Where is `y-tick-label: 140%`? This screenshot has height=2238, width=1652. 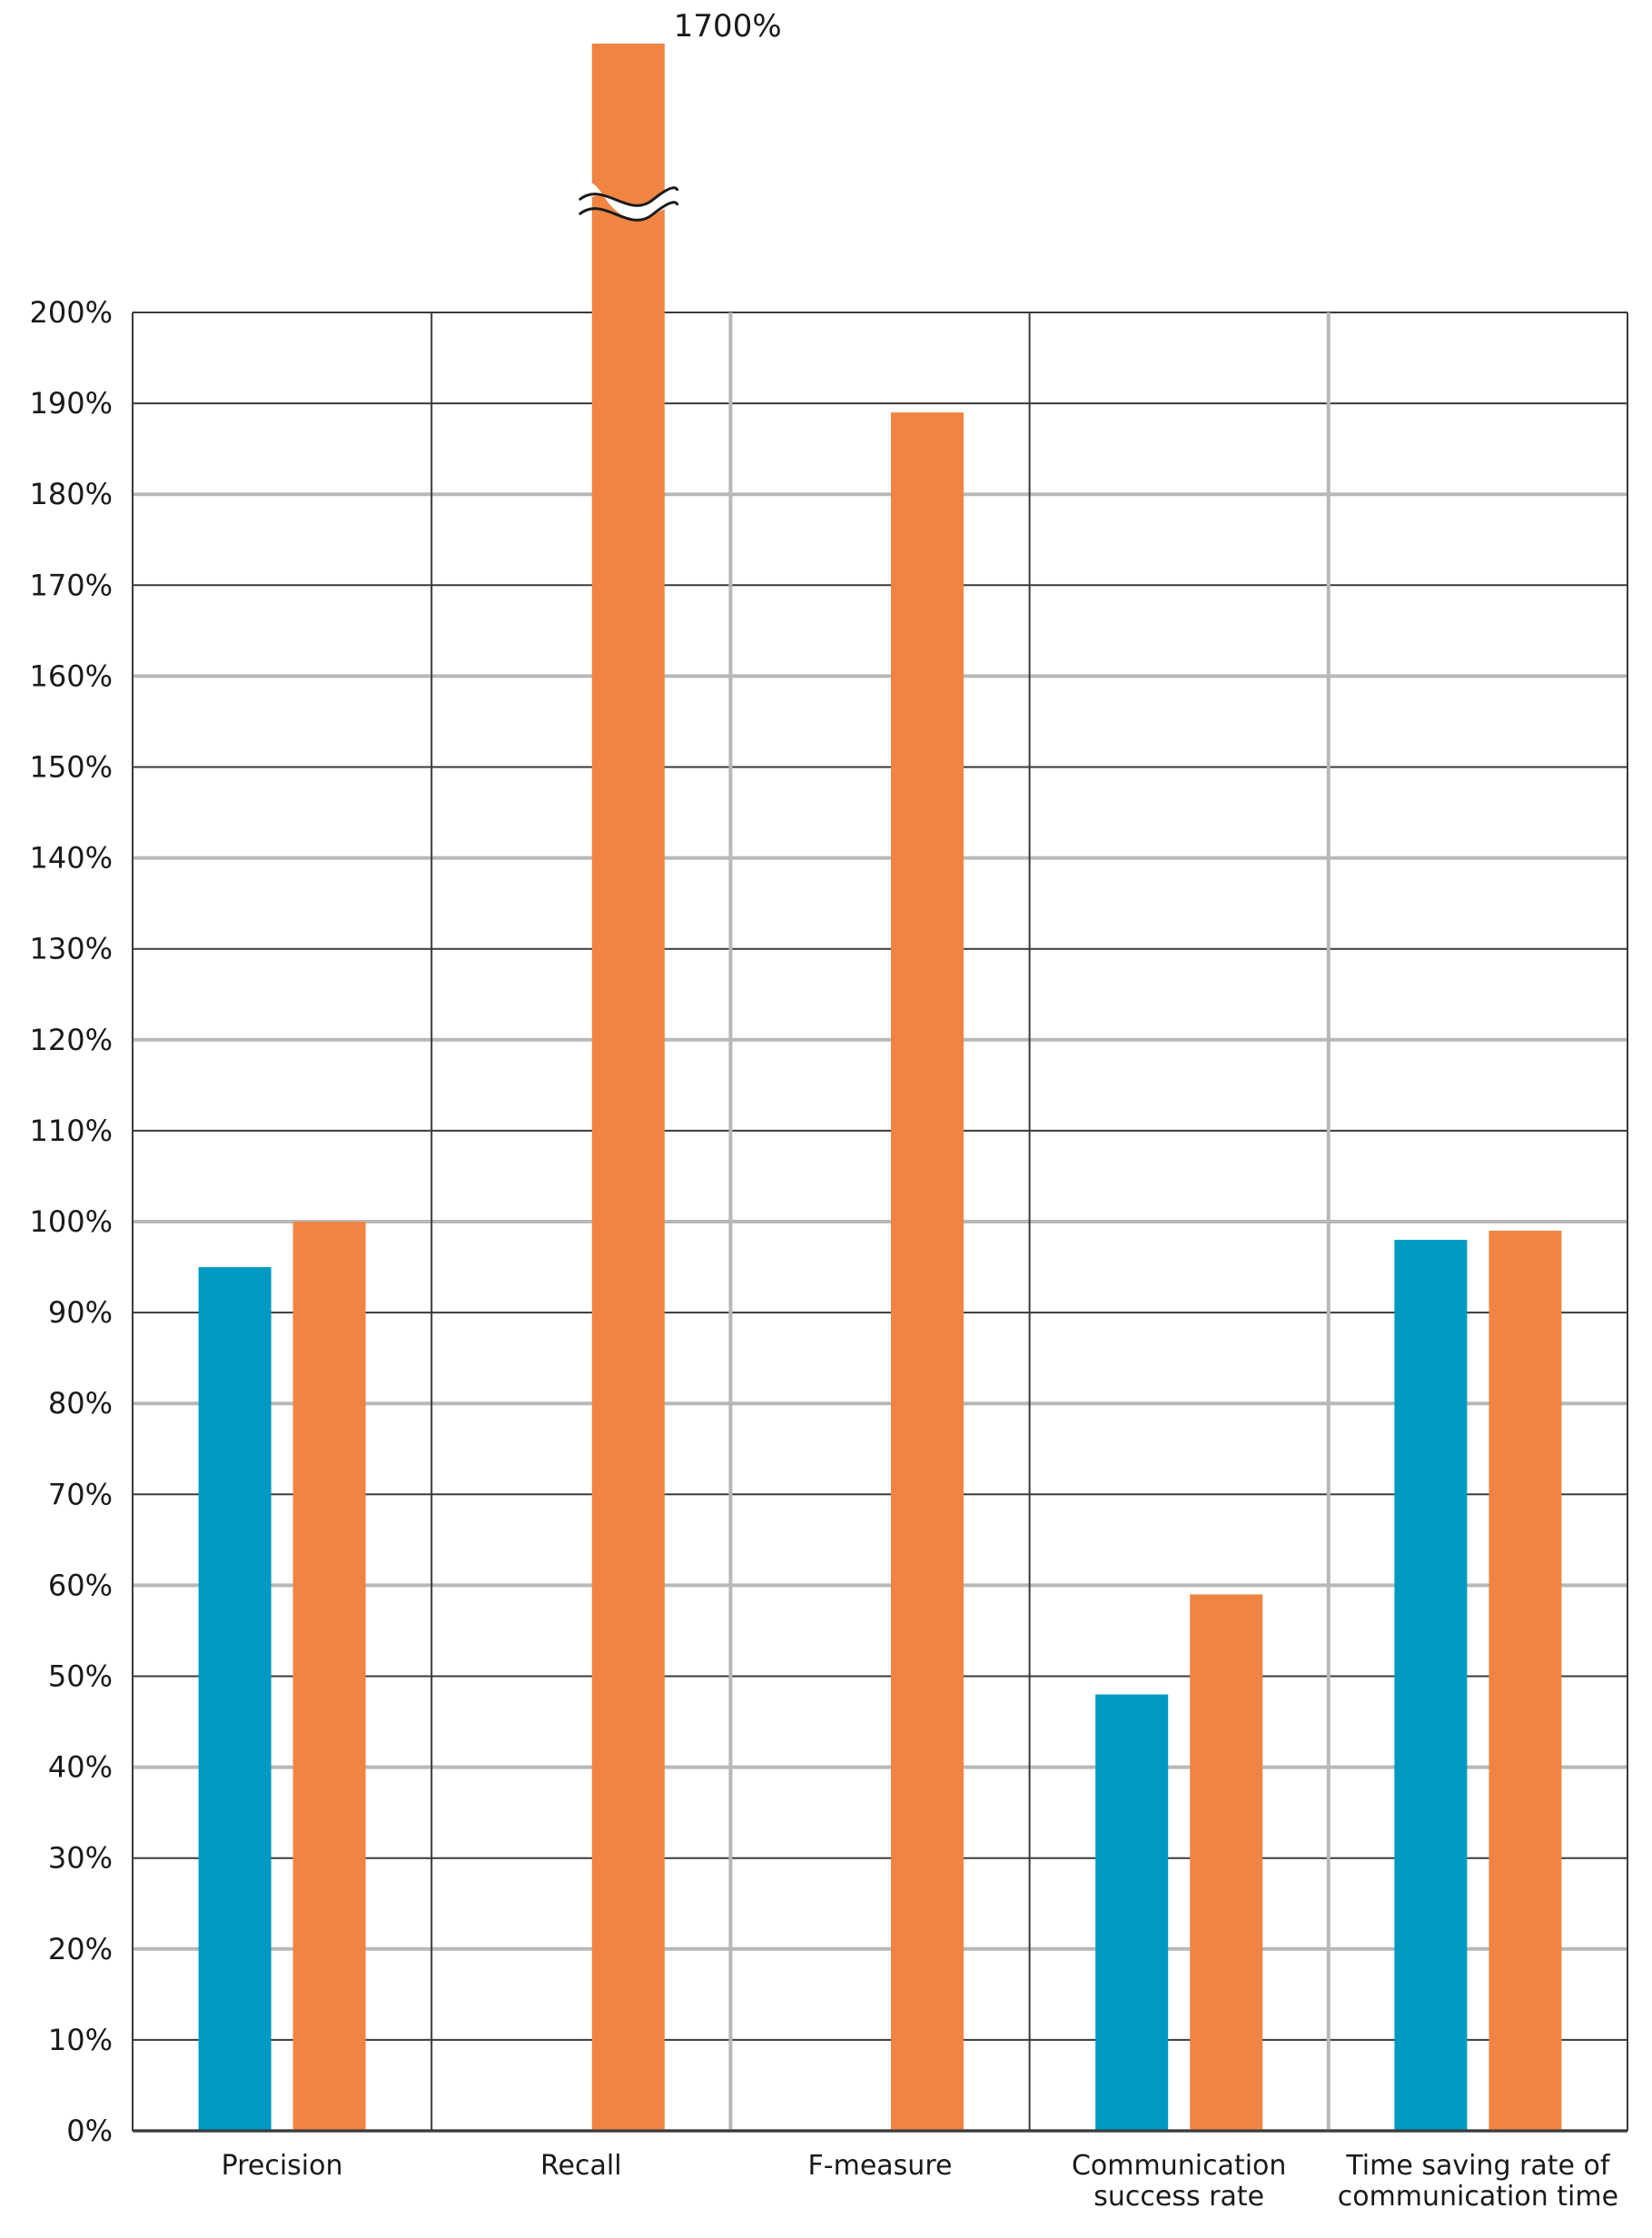 y-tick-label: 140% is located at coordinates (71, 858).